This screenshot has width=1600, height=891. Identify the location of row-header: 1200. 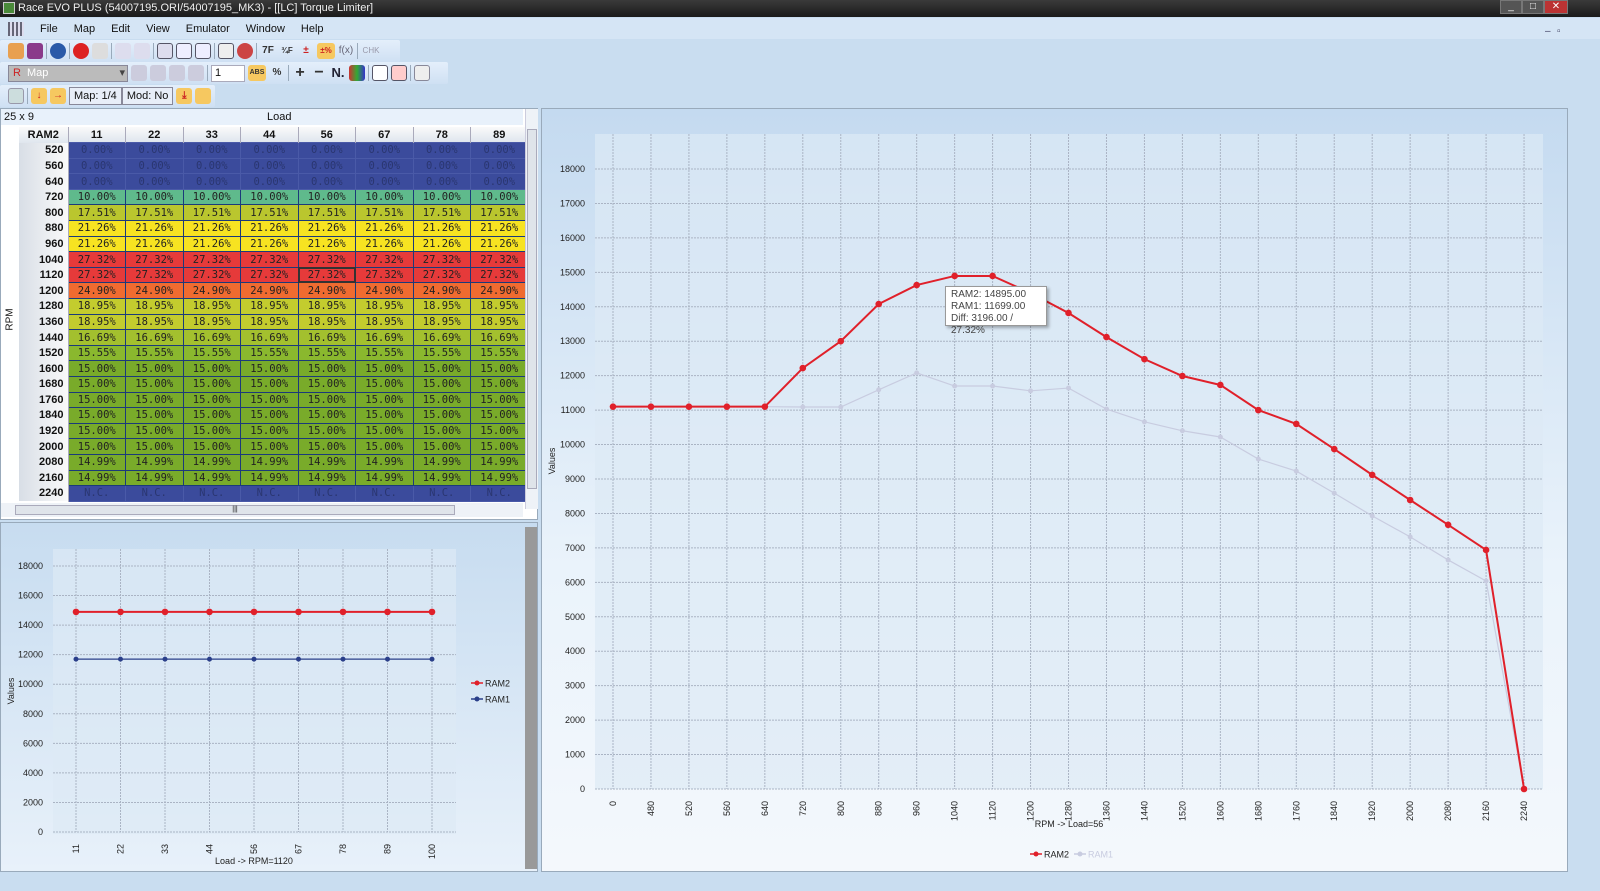
(44, 290).